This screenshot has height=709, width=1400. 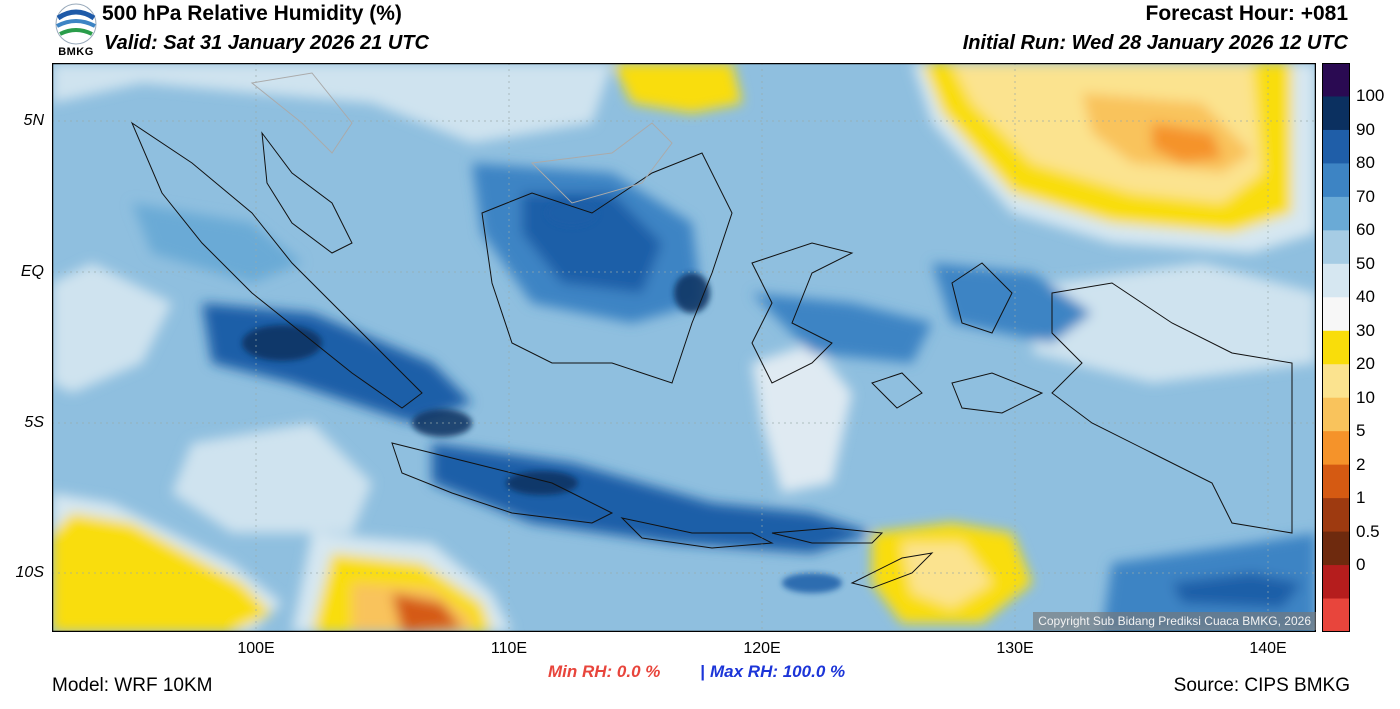 I want to click on valid-time: Valid: Sat 31 January 2026 21 UTC, so click(x=266, y=43).